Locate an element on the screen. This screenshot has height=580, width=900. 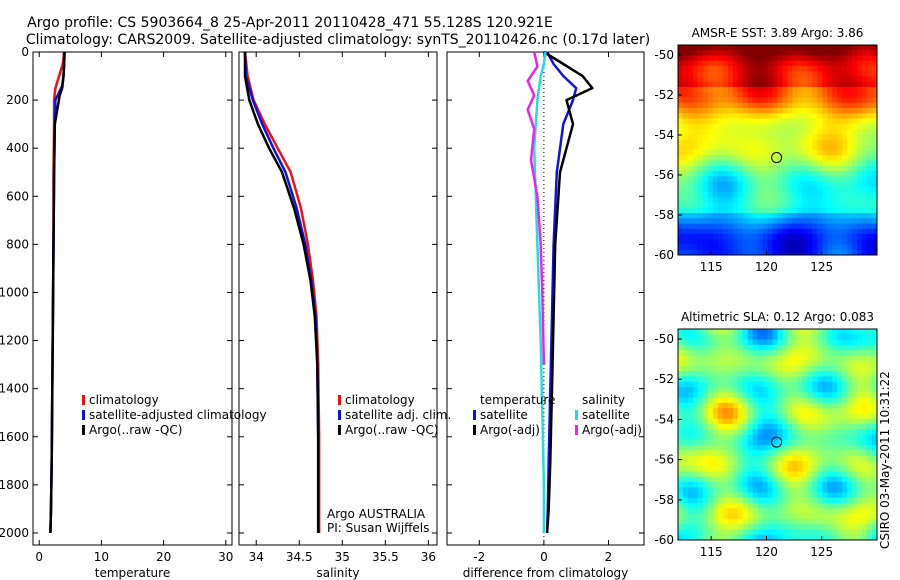
map-y-tick-label: -54 is located at coordinates (664, 419).